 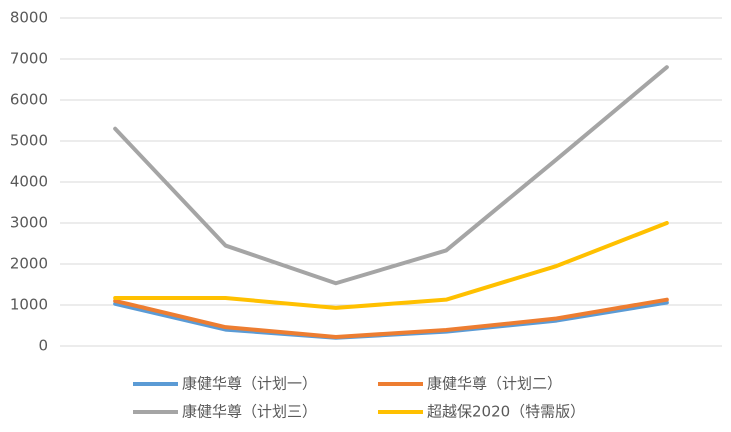 What do you see at coordinates (29, 18) in the screenshot?
I see `y-tick-label: 8000` at bounding box center [29, 18].